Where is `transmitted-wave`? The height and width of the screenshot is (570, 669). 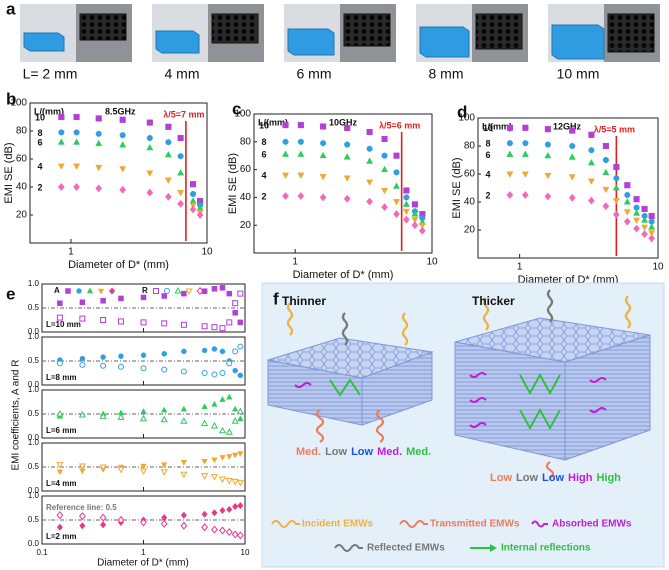 transmitted-wave is located at coordinates (380, 426).